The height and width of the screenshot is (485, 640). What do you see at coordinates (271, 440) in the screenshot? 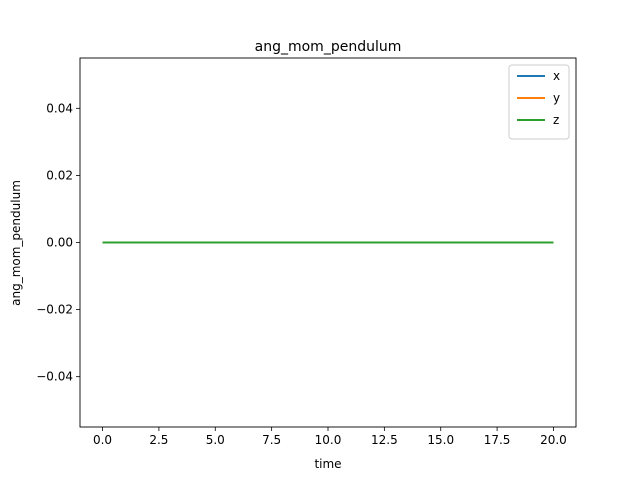
I see `x-tick-label: 7.5` at bounding box center [271, 440].